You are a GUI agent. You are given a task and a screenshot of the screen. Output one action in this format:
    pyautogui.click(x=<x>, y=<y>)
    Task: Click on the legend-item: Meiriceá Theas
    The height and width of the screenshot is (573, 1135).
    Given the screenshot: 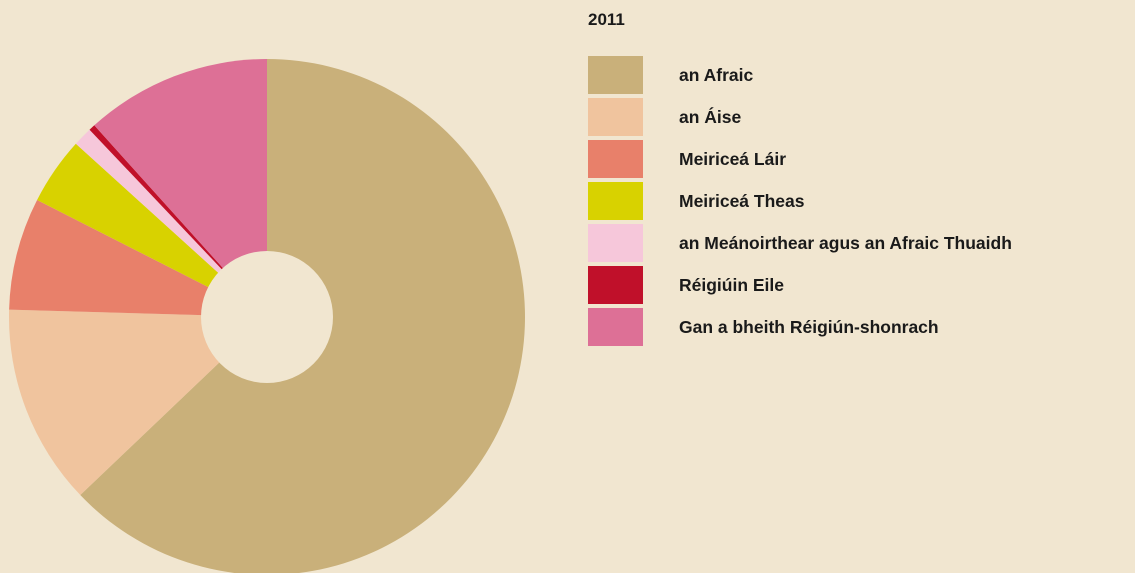 What is the action you would take?
    pyautogui.click(x=800, y=201)
    